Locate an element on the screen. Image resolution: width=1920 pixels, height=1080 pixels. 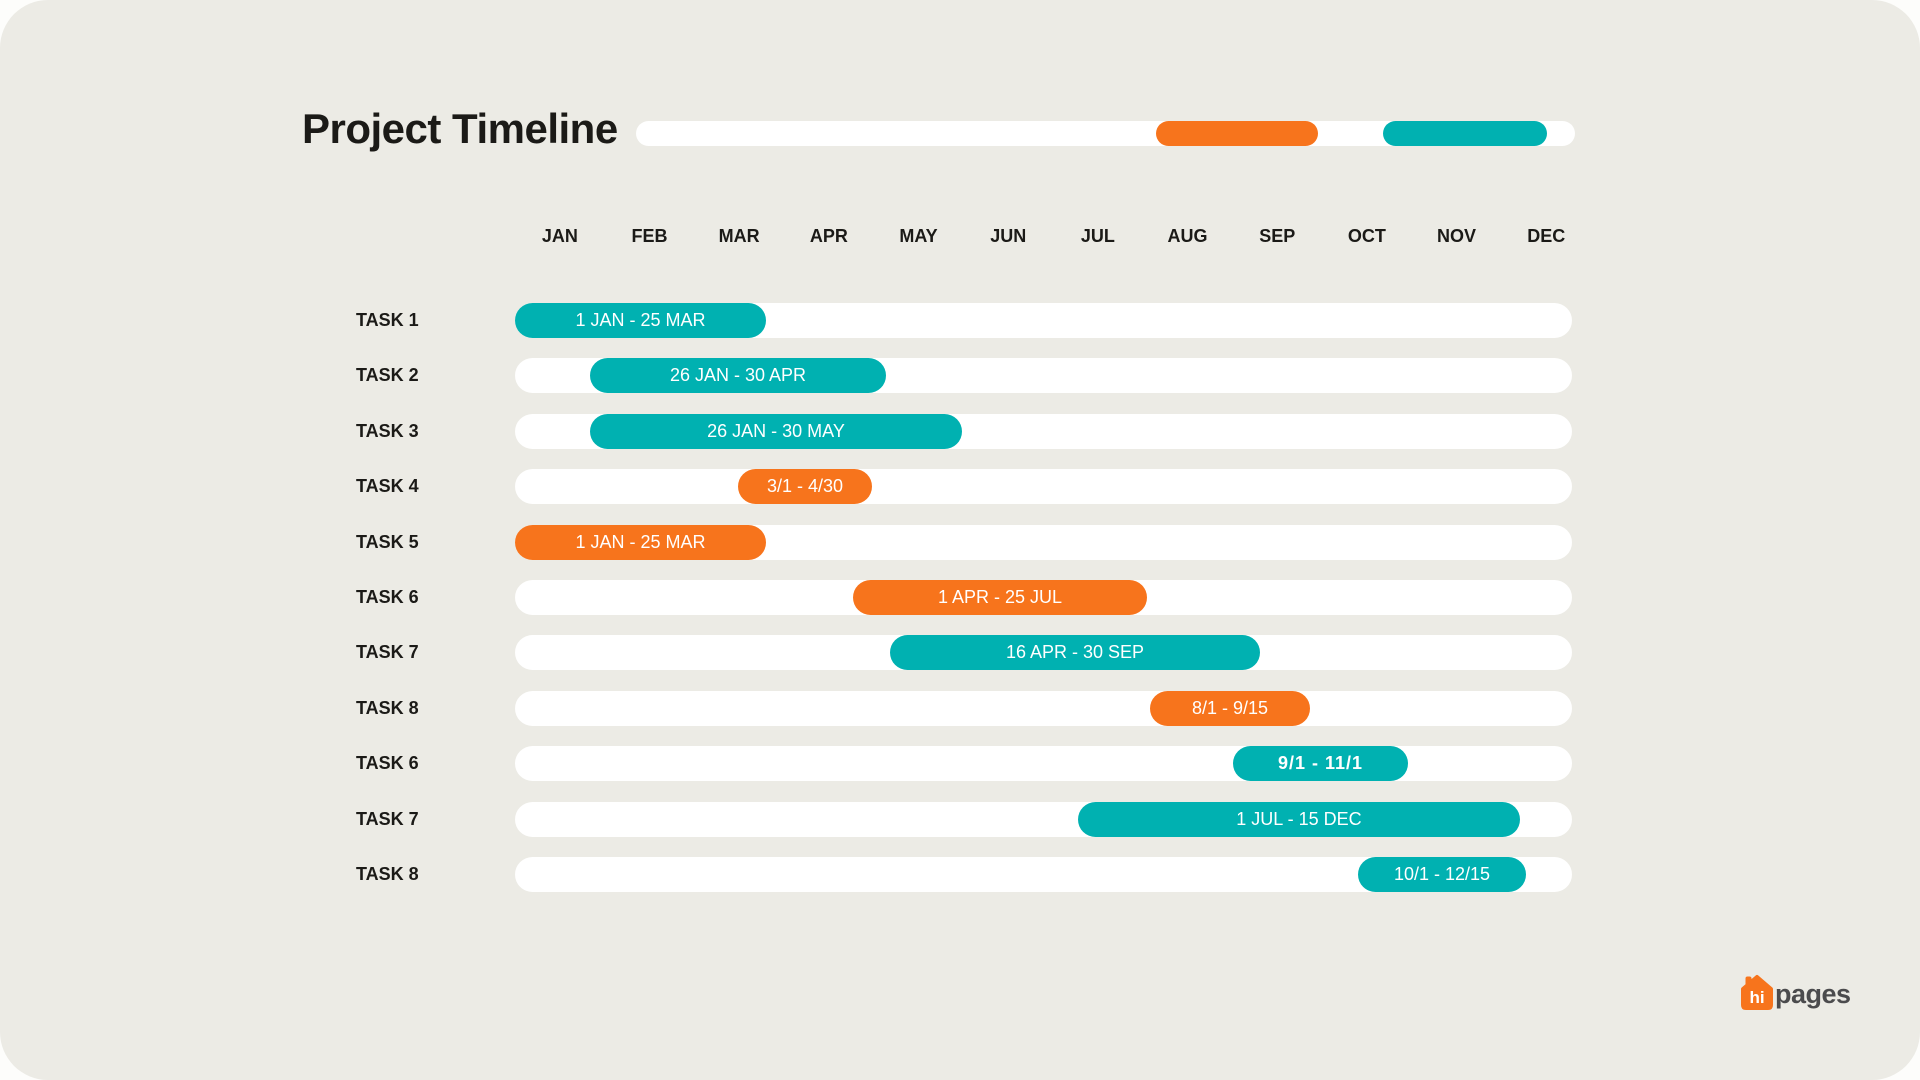
task-track: 26 JAN - 30 APR is located at coordinates (1043, 375).